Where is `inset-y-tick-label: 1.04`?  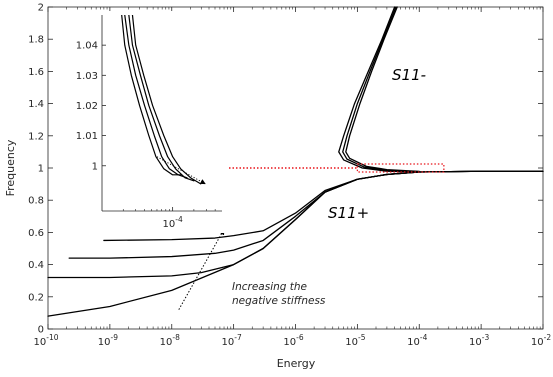 inset-y-tick-label: 1.04 is located at coordinates (87, 46).